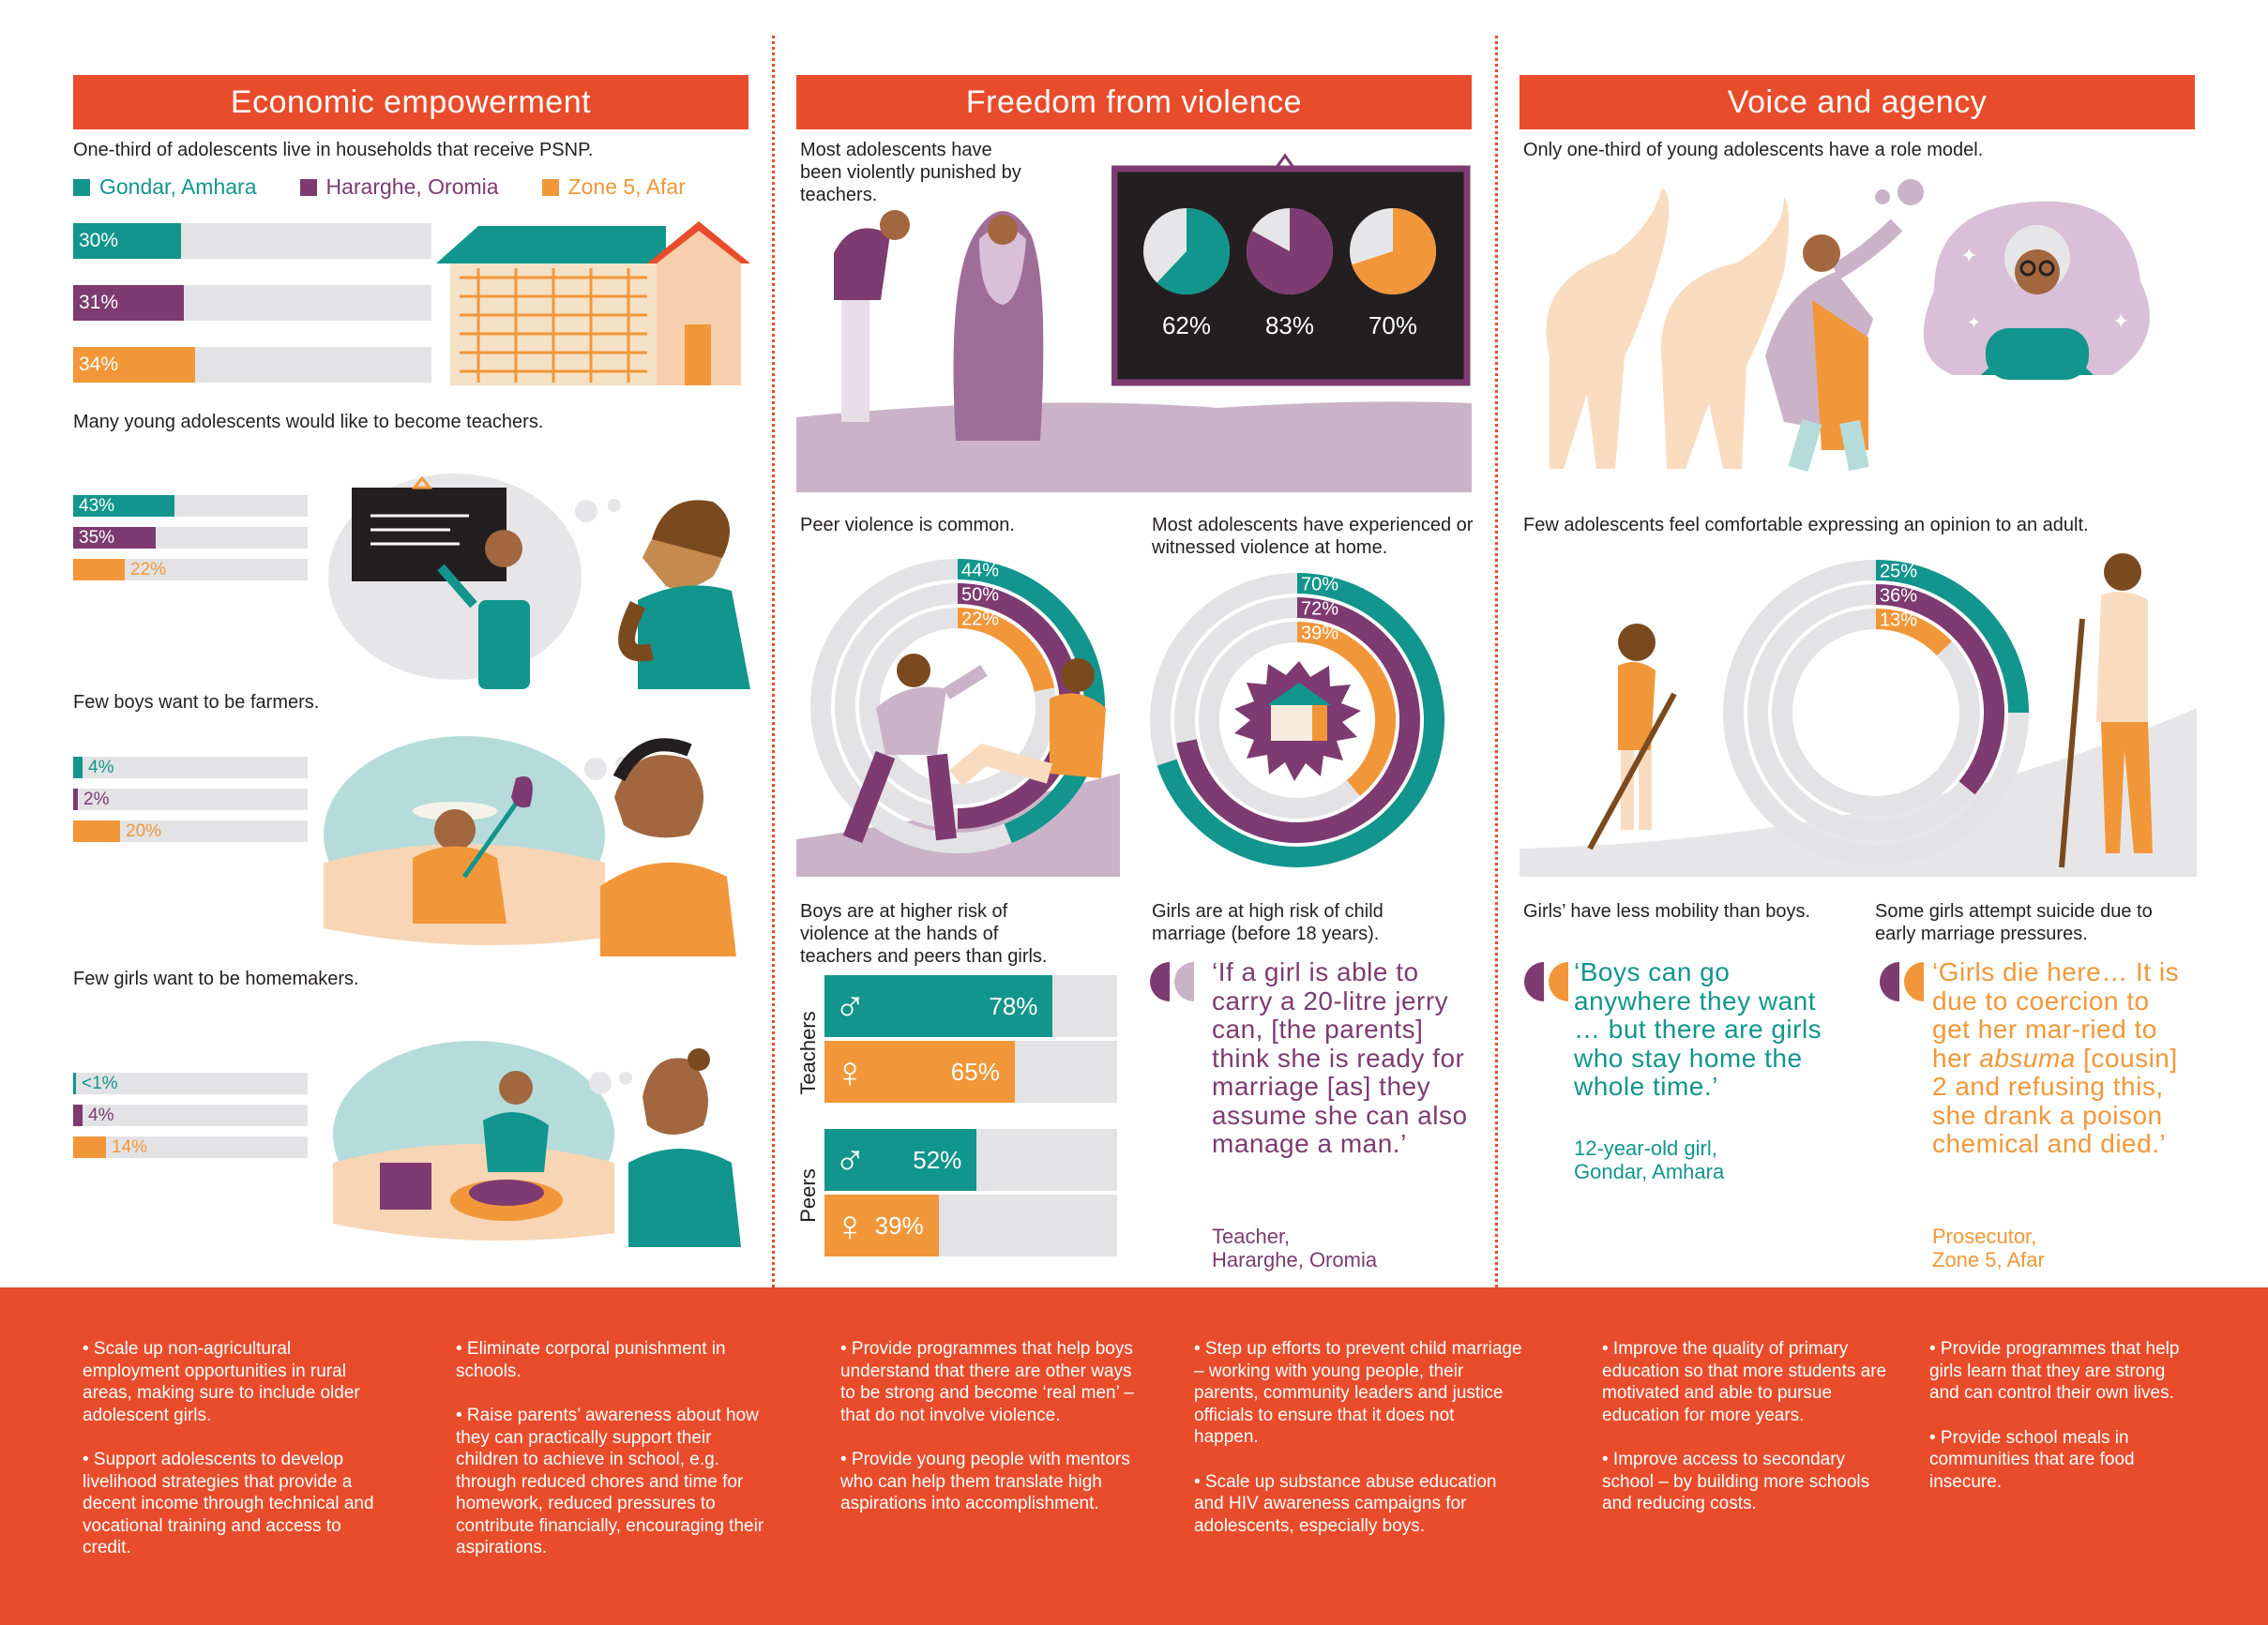 This screenshot has width=2268, height=1625. I want to click on bar-track: ♂ 52%, so click(970, 1160).